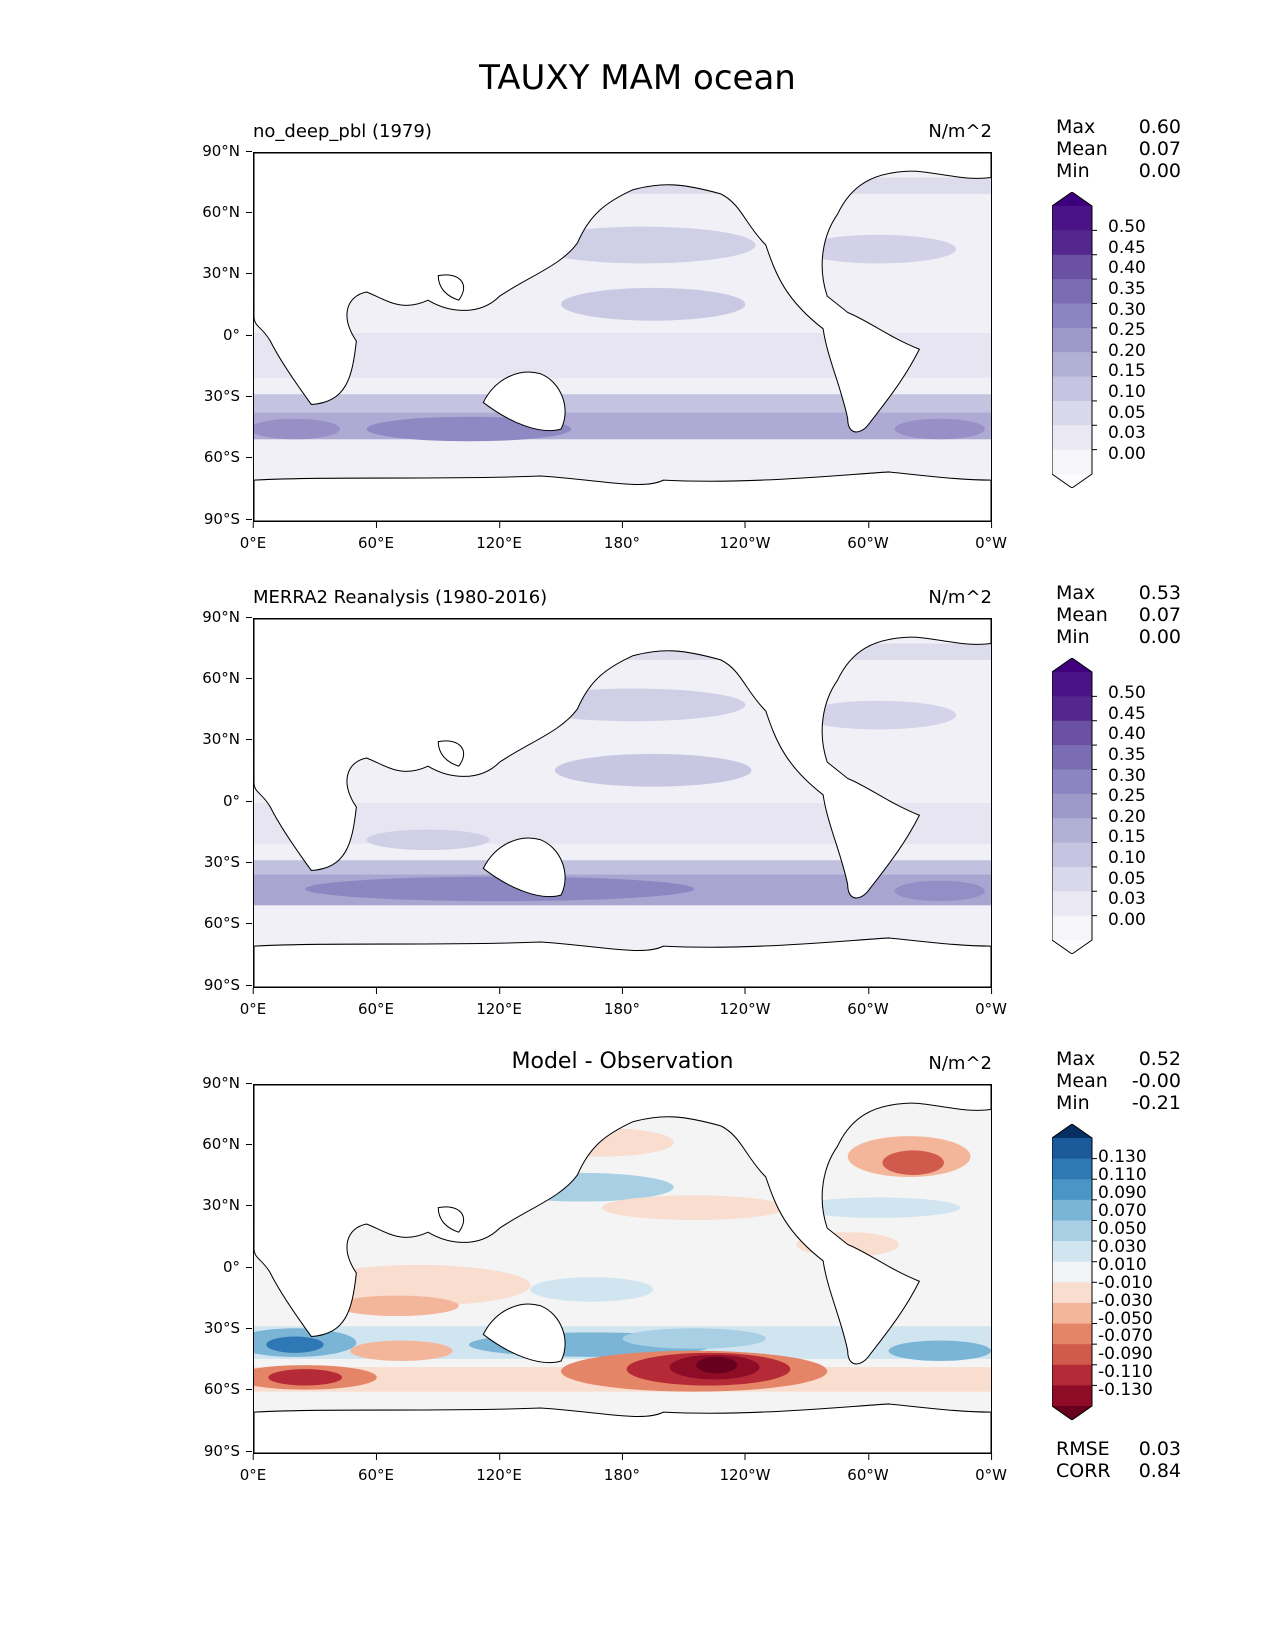 The width and height of the screenshot is (1275, 1650). I want to click on panel-title: MERRA2 Reanalysis (1980-2016), so click(400, 597).